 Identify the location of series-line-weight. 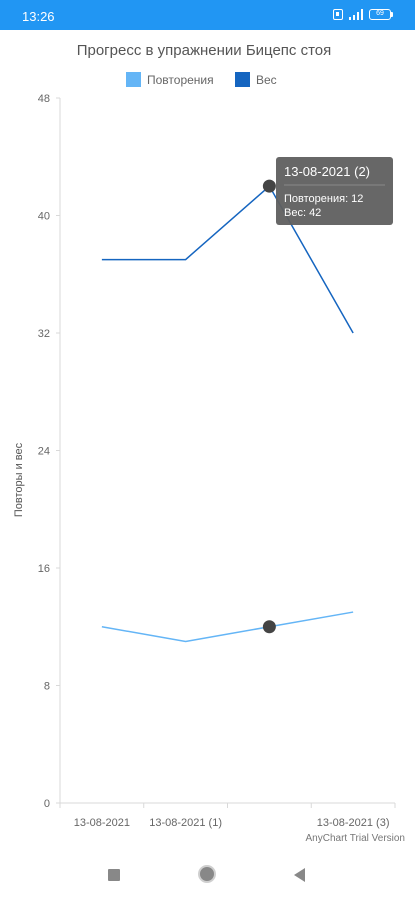
(227, 259).